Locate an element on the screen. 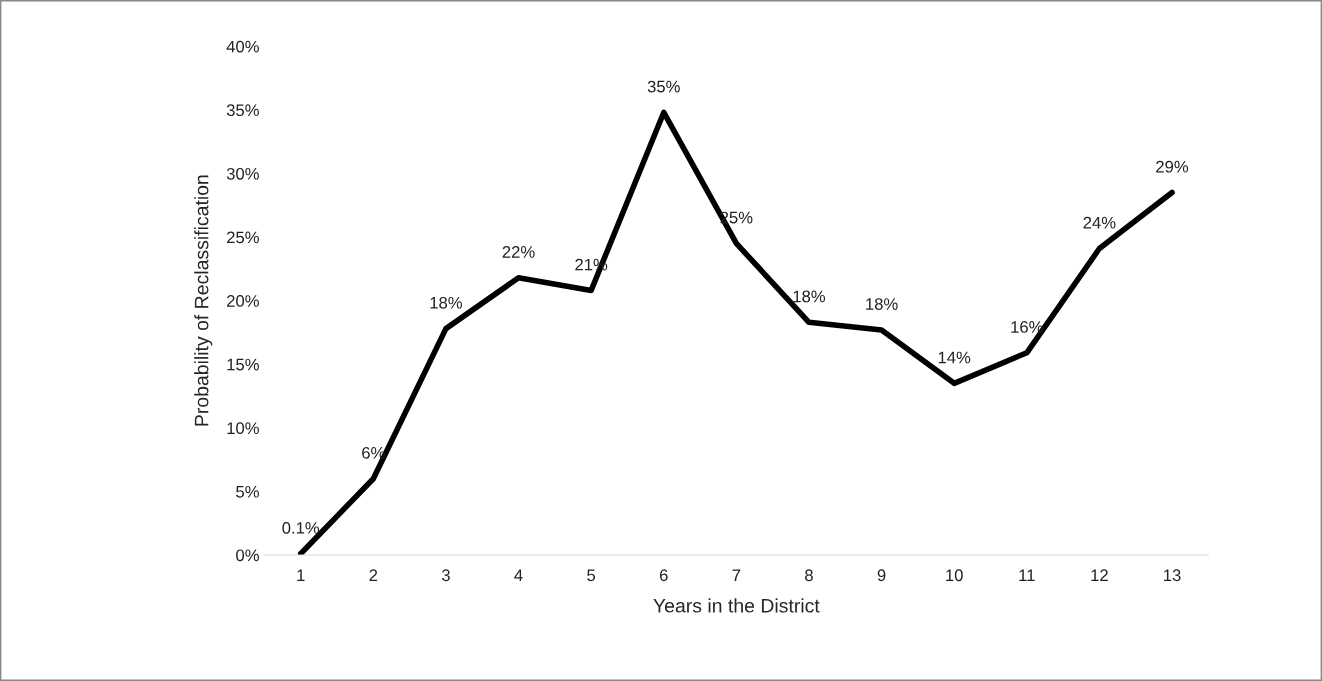 The image size is (1322, 681). data-label: 16% is located at coordinates (1027, 327).